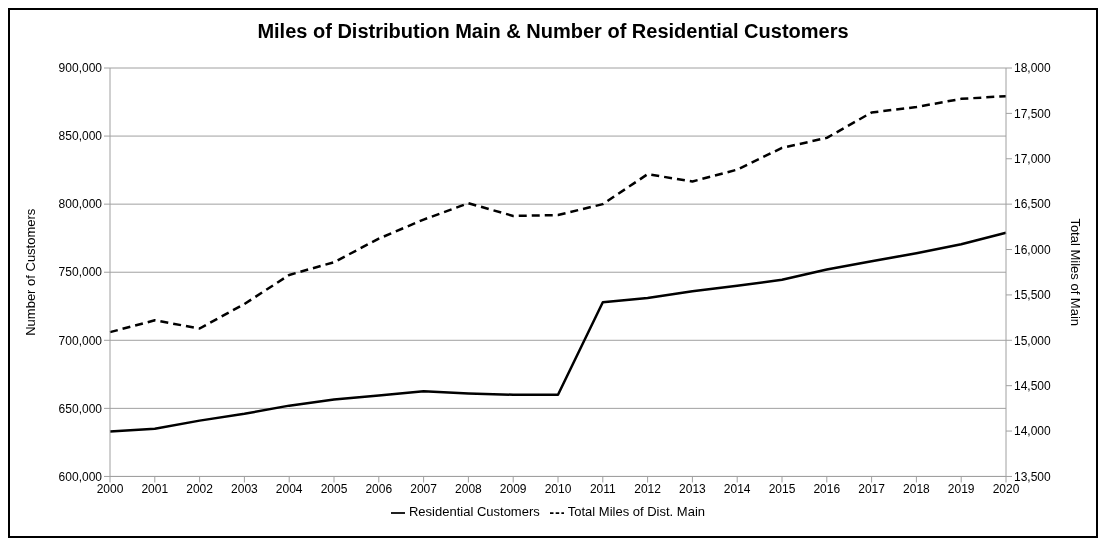 This screenshot has height=544, width=1103. I want to click on y2-tick-label: 14,000, so click(1033, 431).